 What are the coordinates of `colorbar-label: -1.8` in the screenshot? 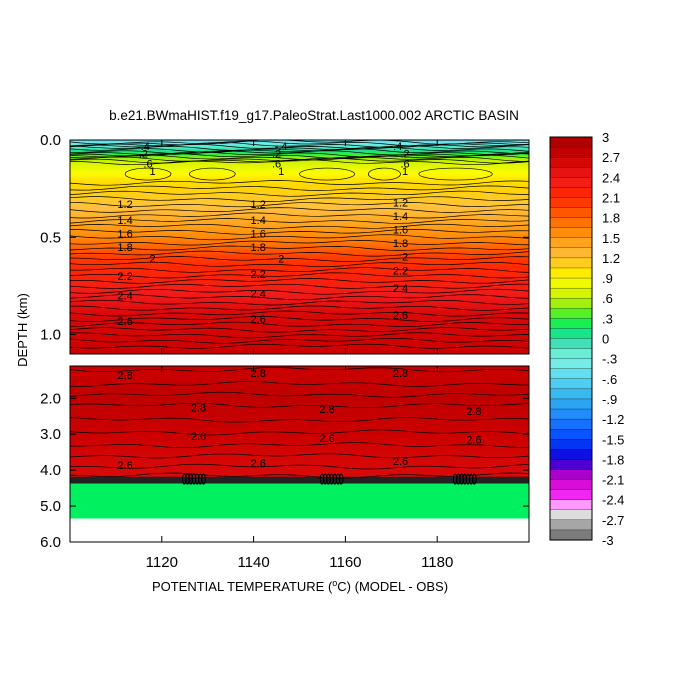 It's located at (613, 459).